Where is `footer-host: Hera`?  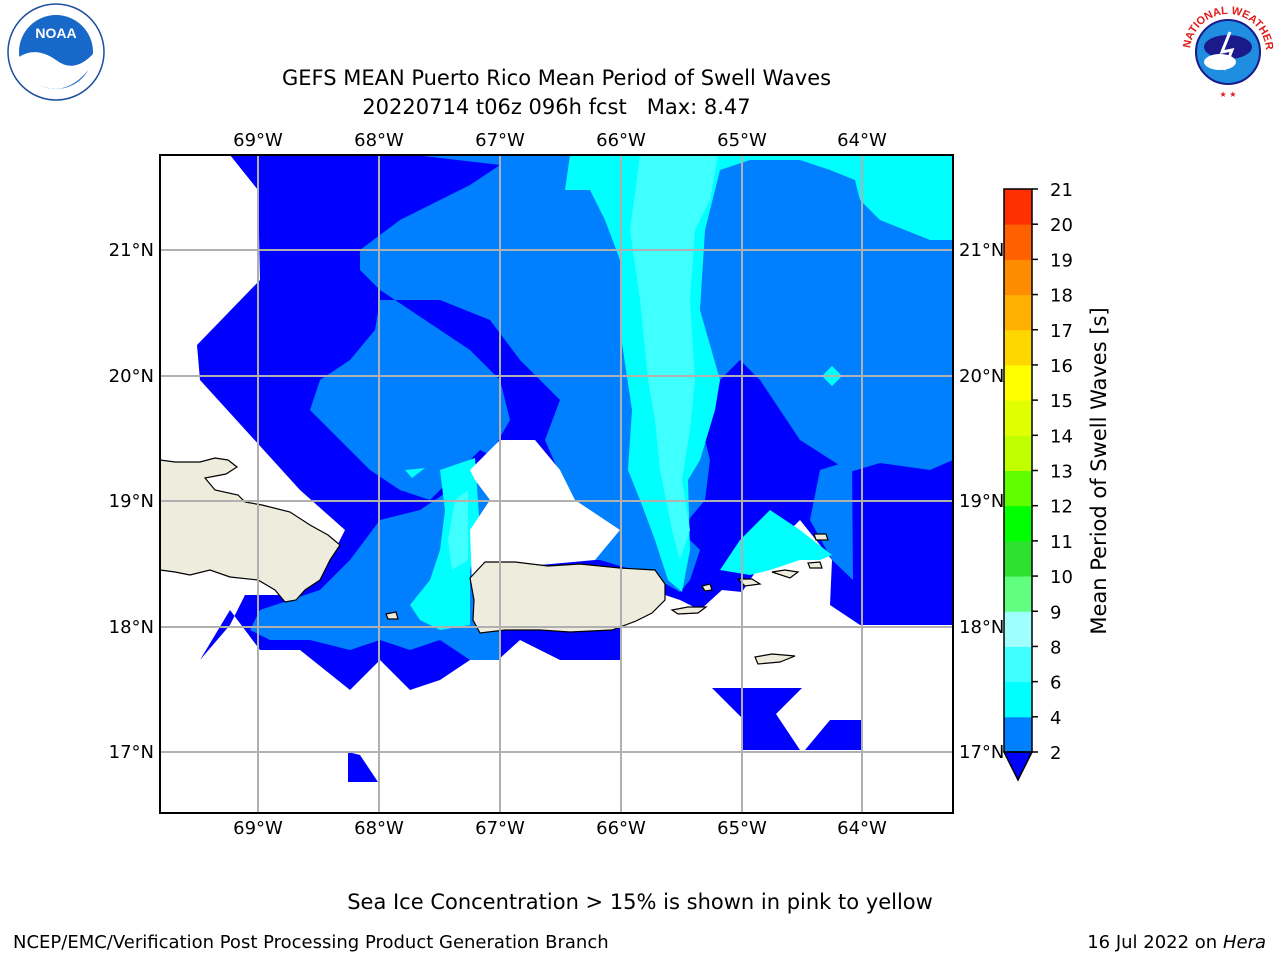
footer-host: Hera is located at coordinates (1244, 942).